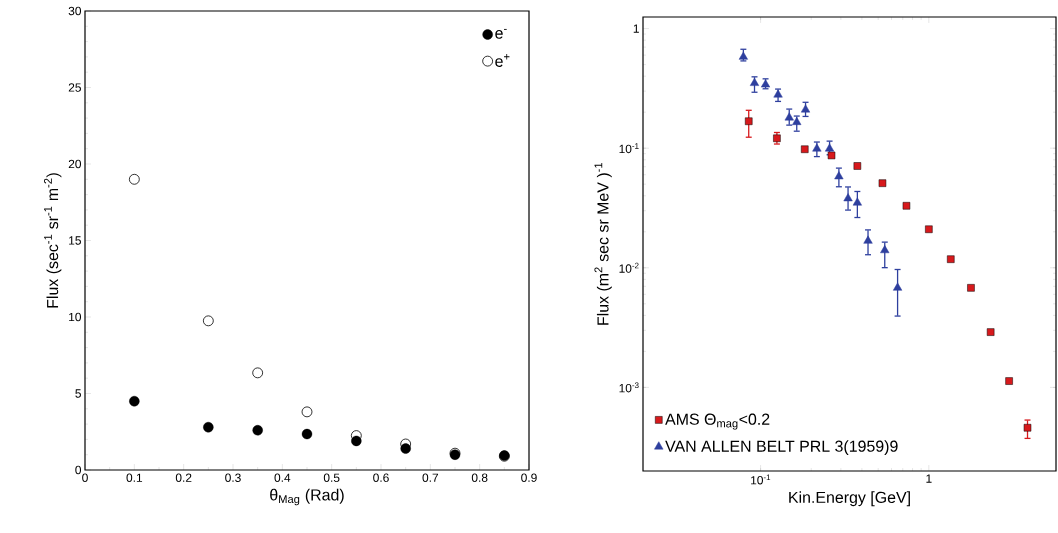 Image resolution: width=1058 pixels, height=533 pixels. Describe the element at coordinates (183, 477) in the screenshot. I see `x-tick-label: 0.2` at that location.